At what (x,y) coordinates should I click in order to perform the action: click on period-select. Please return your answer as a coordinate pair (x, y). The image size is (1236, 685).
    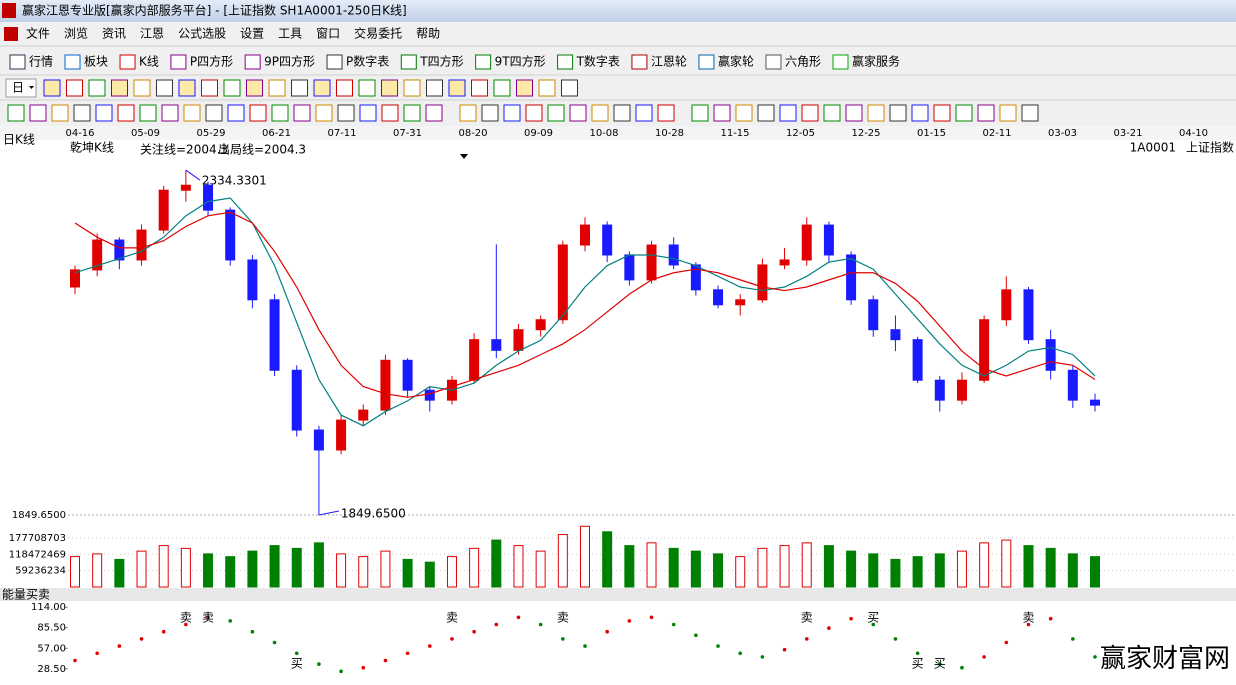
    Looking at the image, I should click on (21, 88).